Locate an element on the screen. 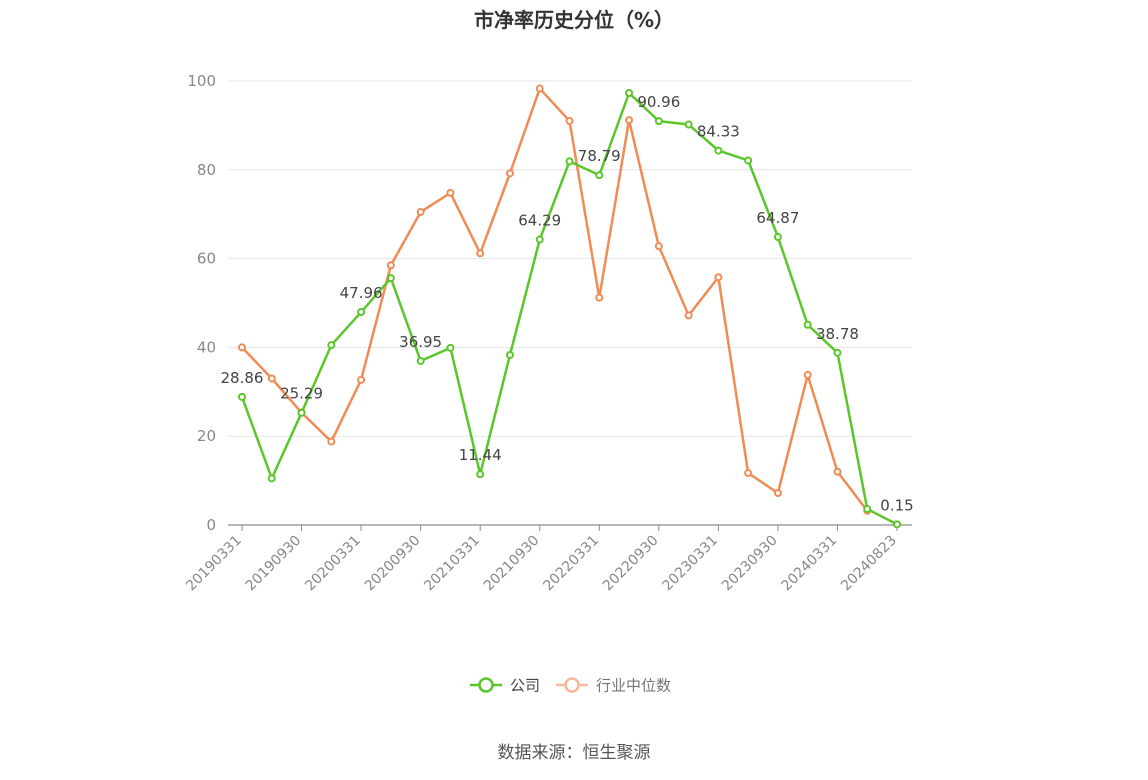  x-tick-label: 20240331 is located at coordinates (810, 564).